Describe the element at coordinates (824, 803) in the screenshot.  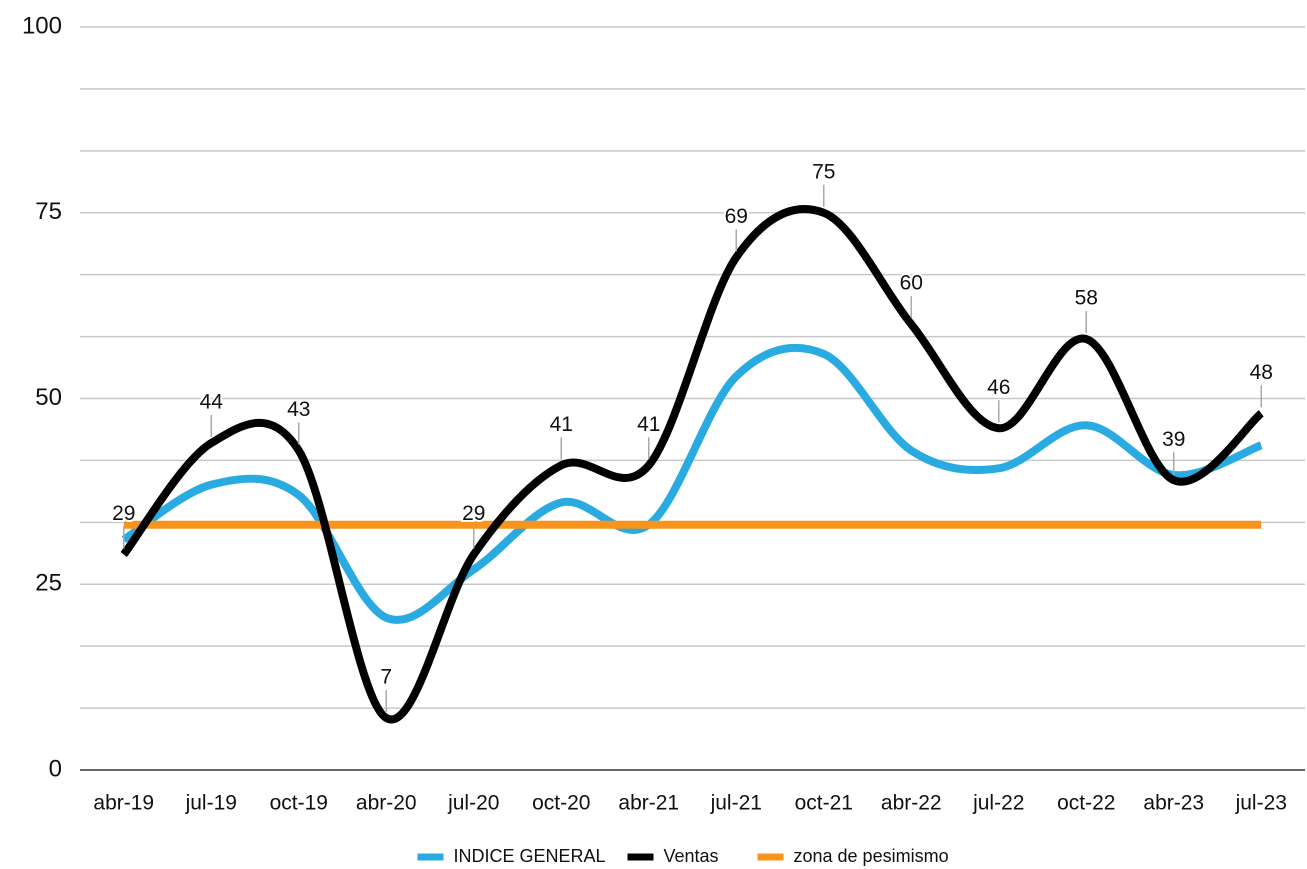
I see `x-tick-label: oct-21` at that location.